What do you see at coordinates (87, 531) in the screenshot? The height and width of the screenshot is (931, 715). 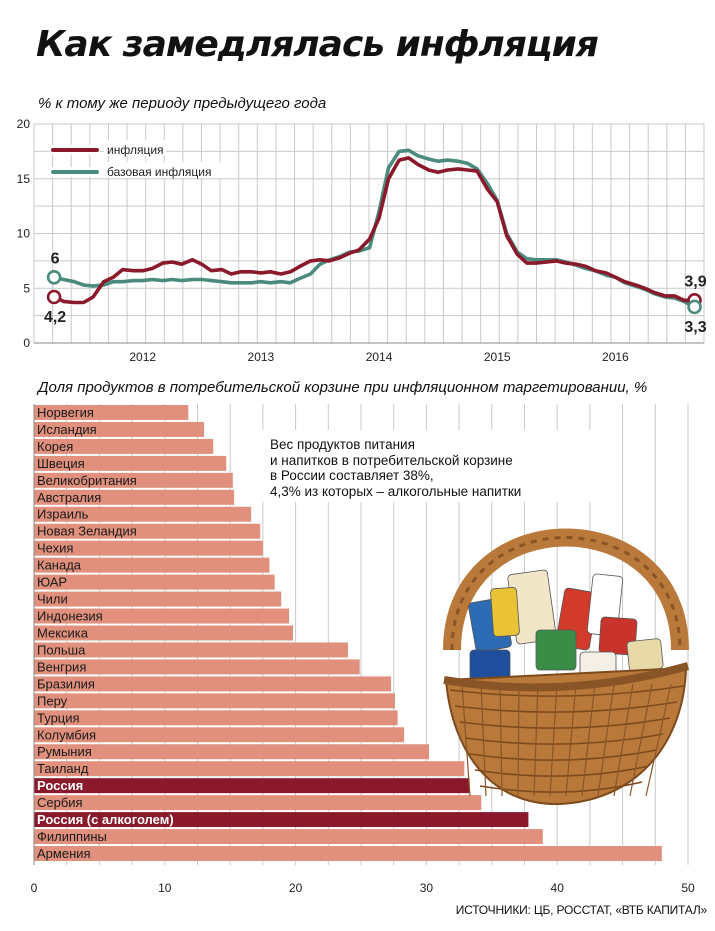 I see `bar-category-label: Новая Зеландия` at bounding box center [87, 531].